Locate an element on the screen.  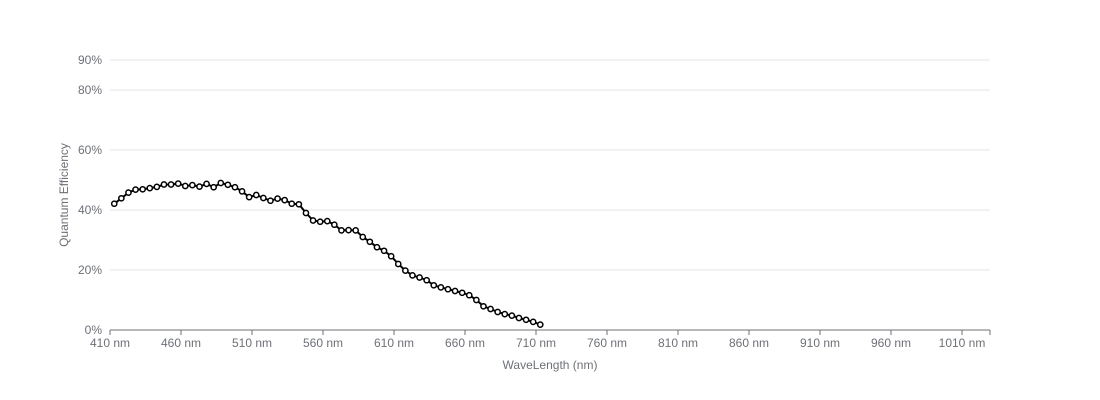
x-tick-label: 610 nm is located at coordinates (394, 343).